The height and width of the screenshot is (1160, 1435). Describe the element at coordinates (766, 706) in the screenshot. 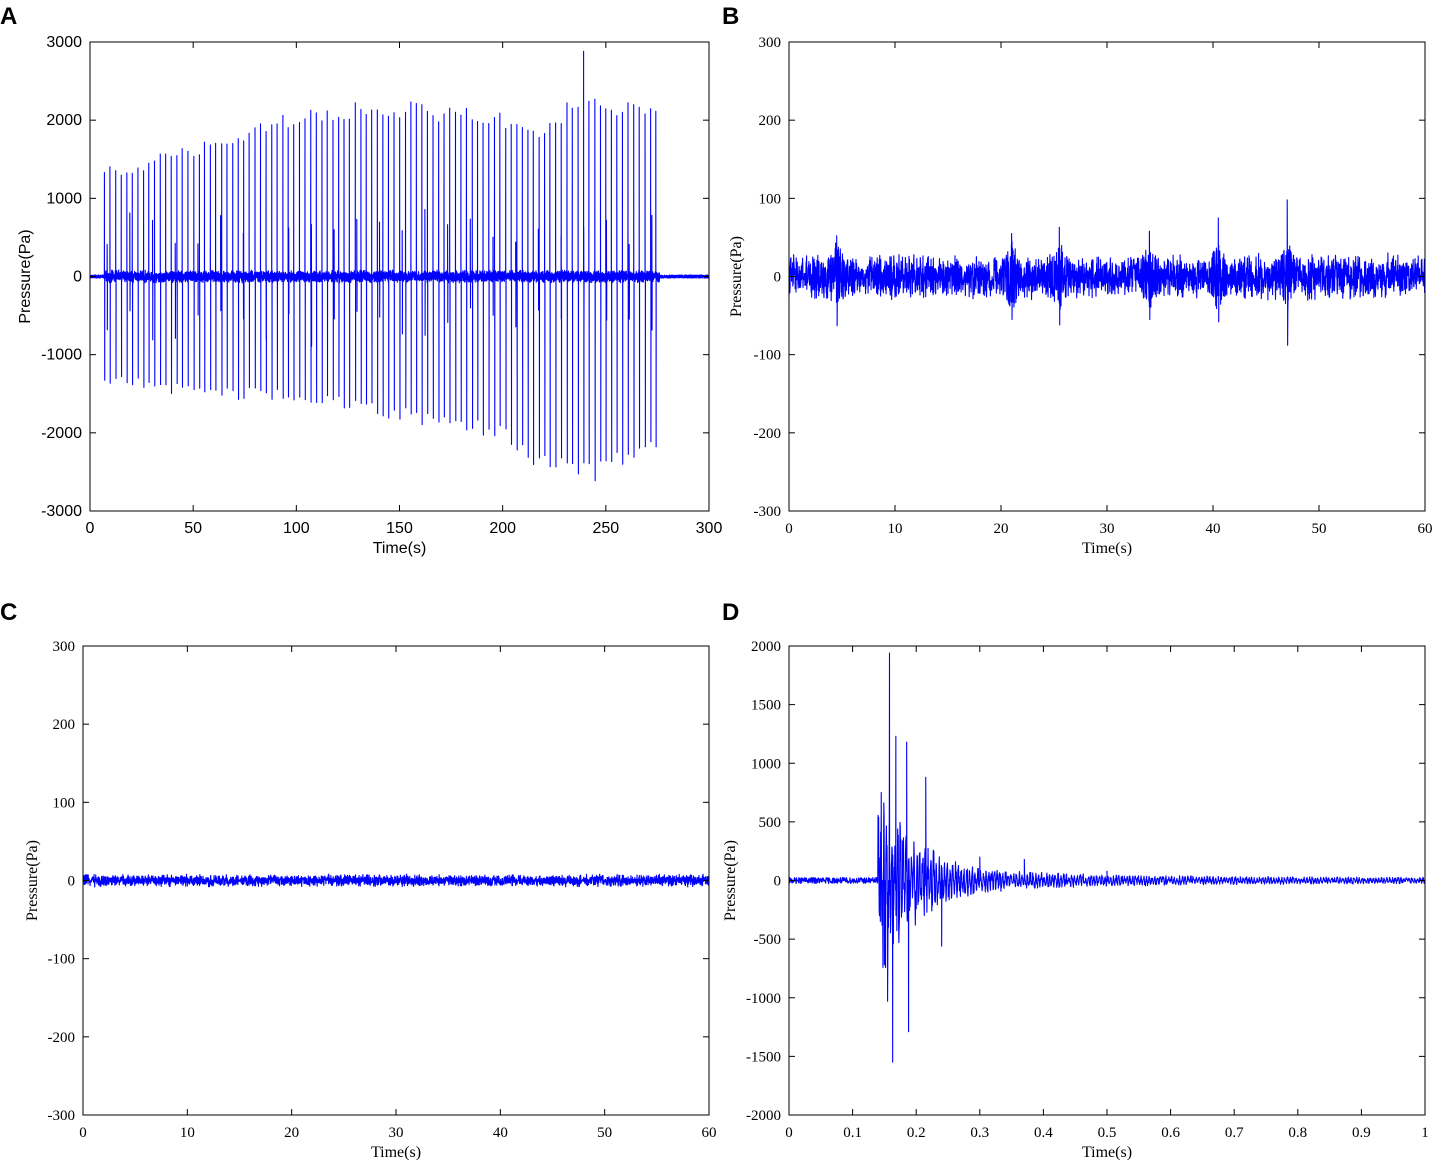

I see `y-tick-label: 1500` at that location.